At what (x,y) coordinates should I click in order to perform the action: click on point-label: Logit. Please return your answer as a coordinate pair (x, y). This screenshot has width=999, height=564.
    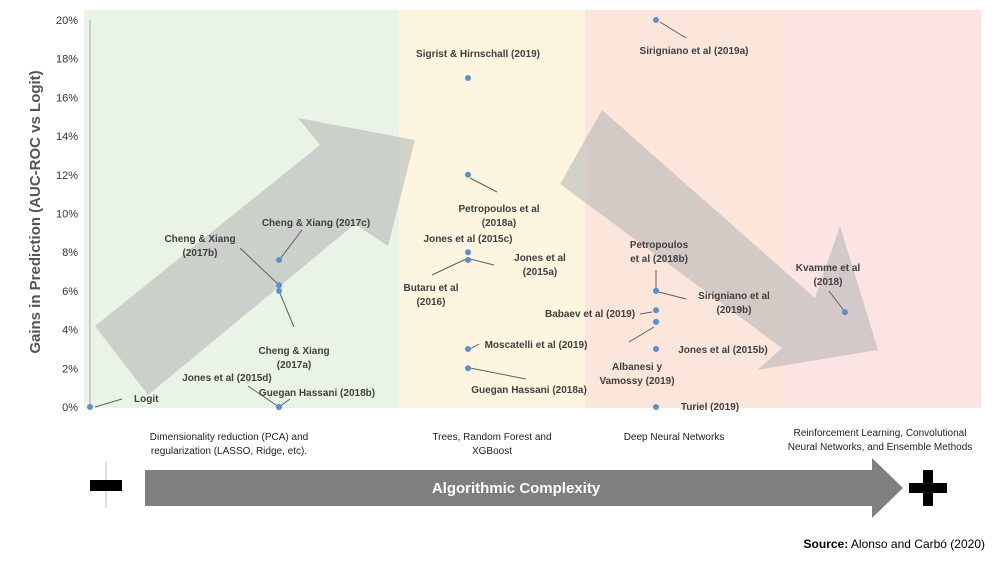
    Looking at the image, I should click on (146, 399).